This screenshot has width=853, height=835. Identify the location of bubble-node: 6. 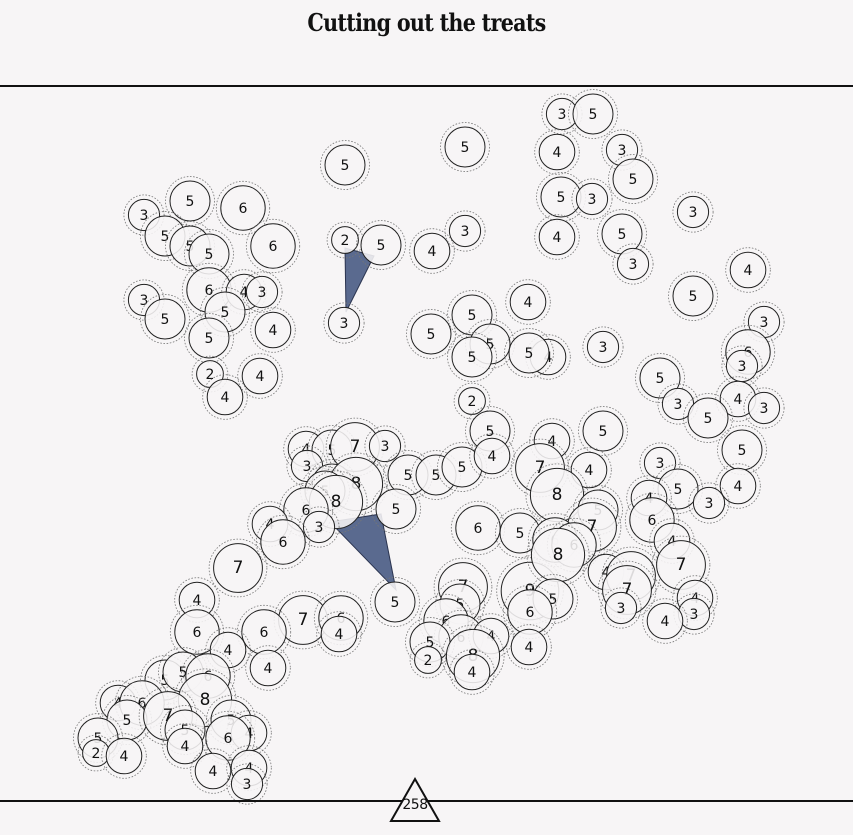
(478, 528).